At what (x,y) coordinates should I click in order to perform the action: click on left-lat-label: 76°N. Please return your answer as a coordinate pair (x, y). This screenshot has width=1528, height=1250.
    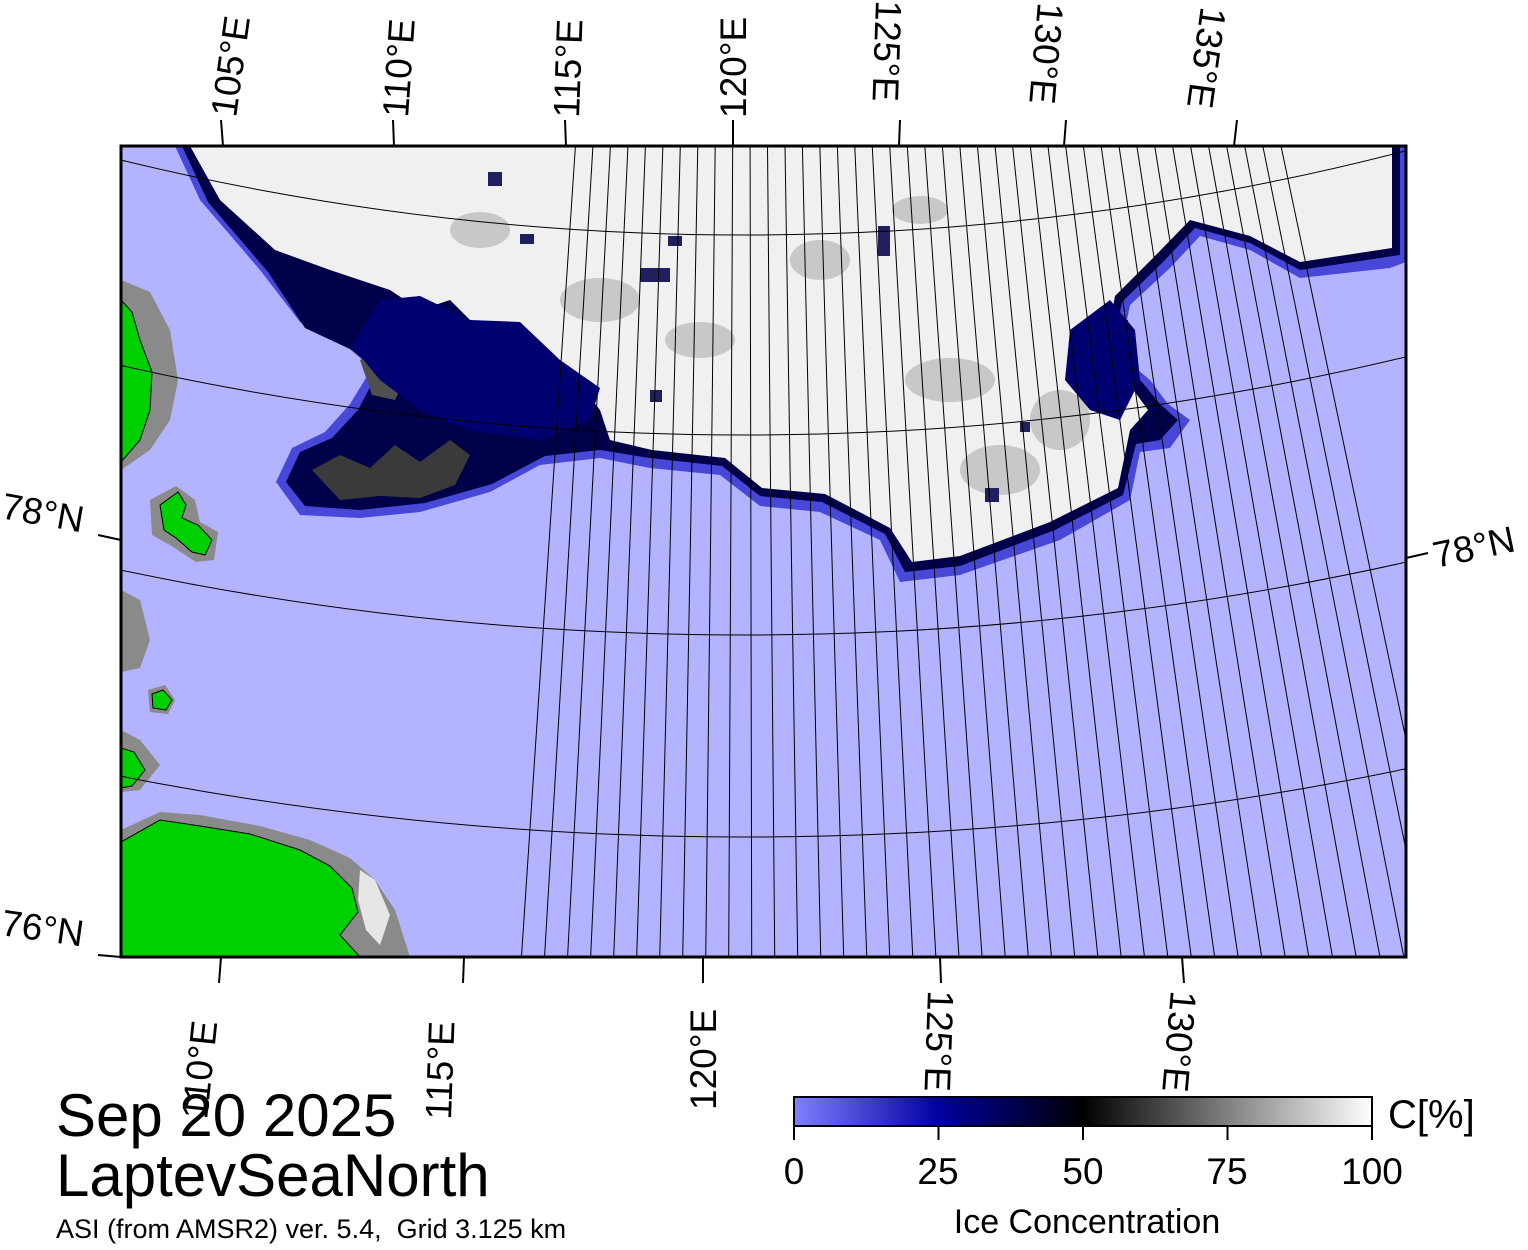
    Looking at the image, I should click on (43, 928).